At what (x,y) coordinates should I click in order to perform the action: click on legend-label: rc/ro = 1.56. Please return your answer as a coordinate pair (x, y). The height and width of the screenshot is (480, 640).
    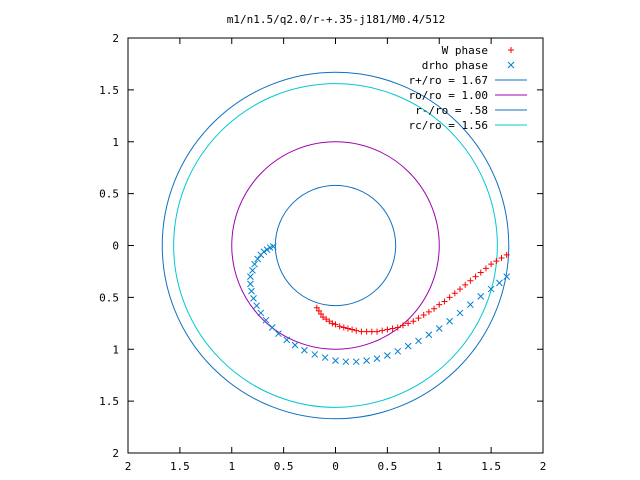
    Looking at the image, I should click on (448, 125).